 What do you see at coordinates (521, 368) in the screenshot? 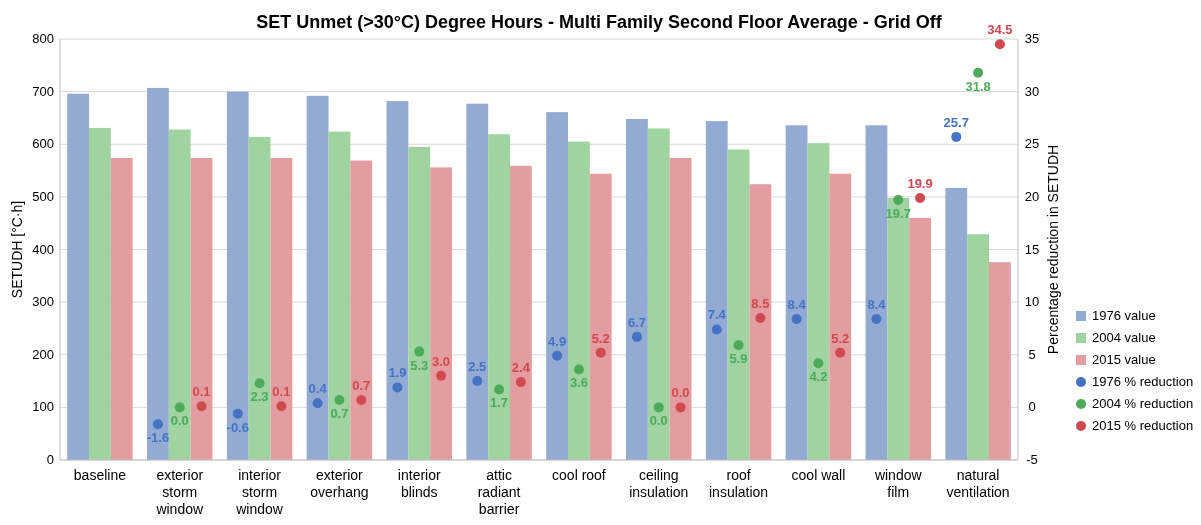
I see `data-label: 2.4` at bounding box center [521, 368].